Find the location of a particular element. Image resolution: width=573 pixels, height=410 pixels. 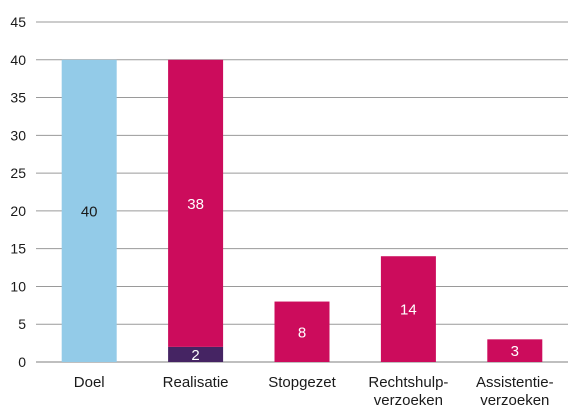

data-label: 2 is located at coordinates (195, 355).